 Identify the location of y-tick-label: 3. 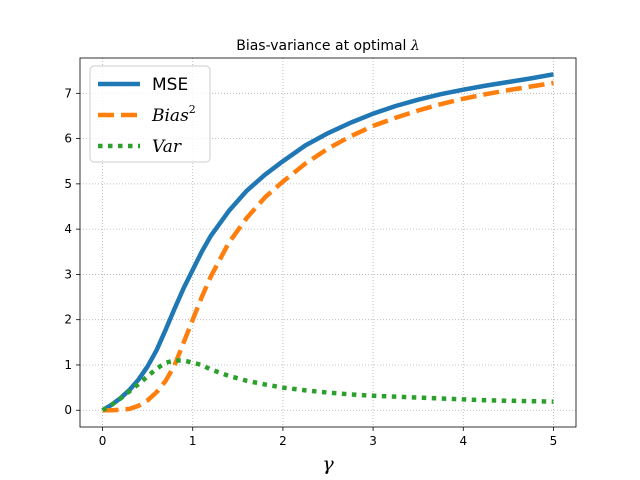
(68, 274).